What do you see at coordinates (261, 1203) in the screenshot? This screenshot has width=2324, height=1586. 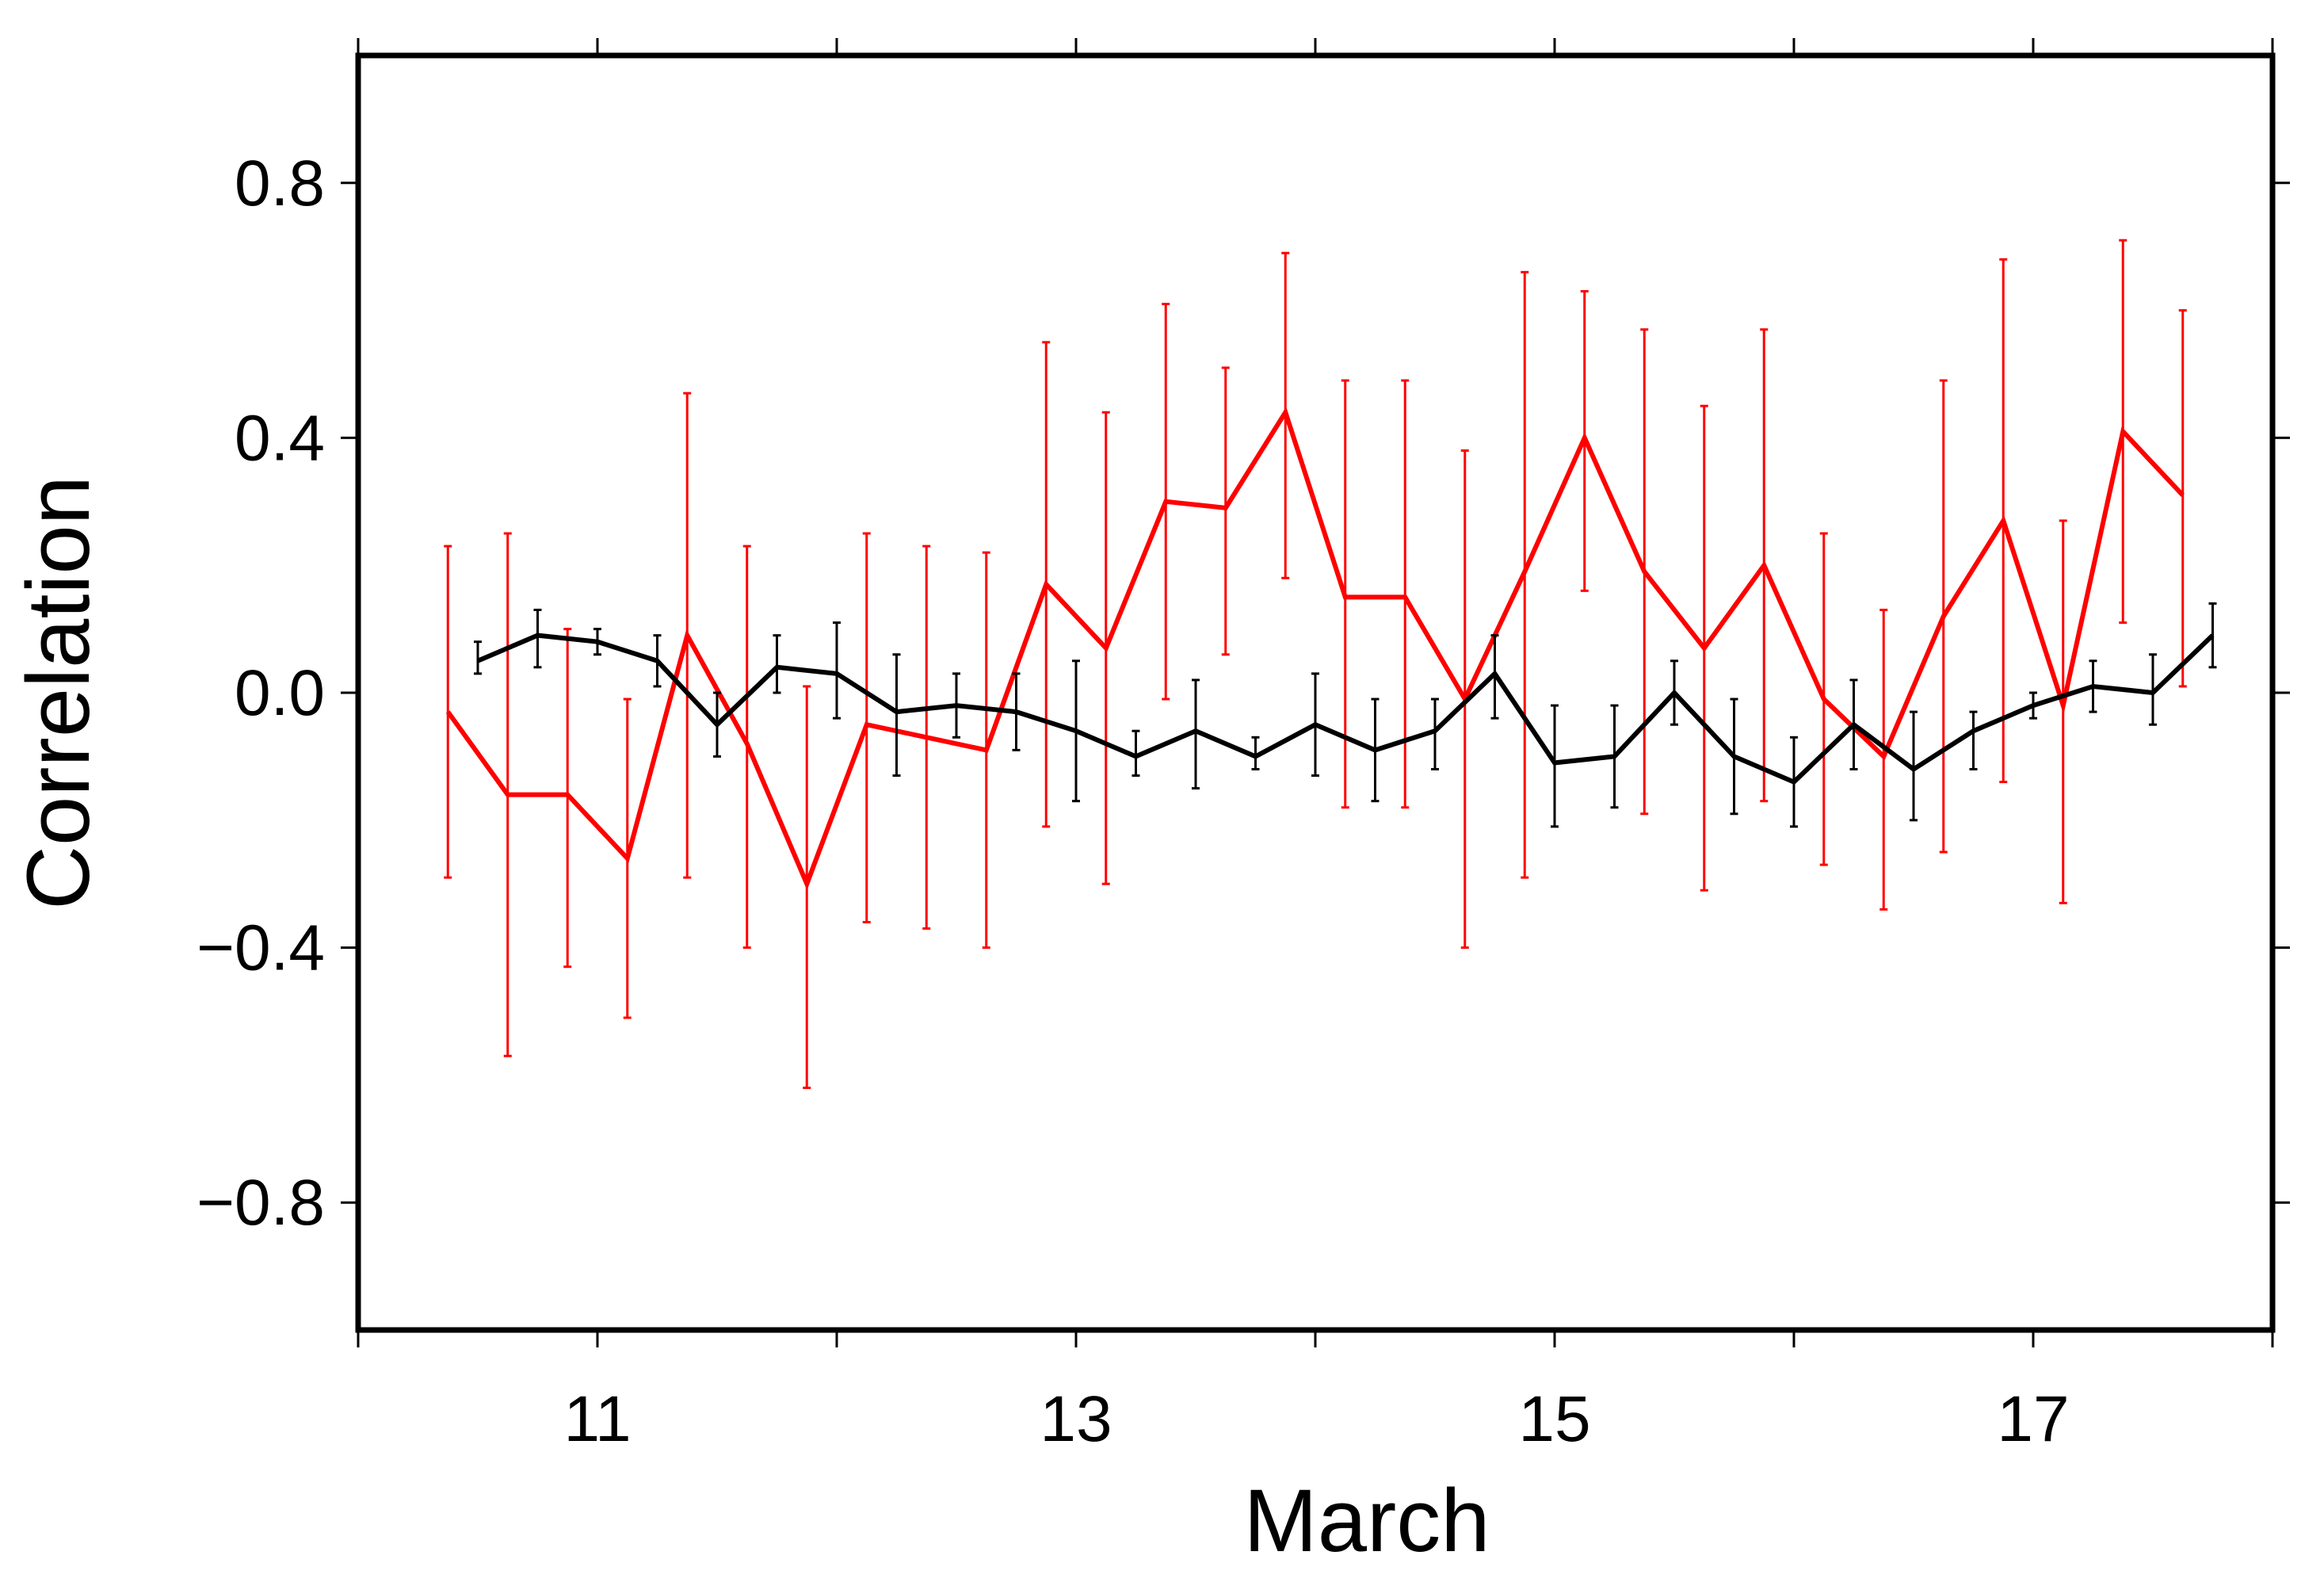 I see `y-tick-label: −0.8` at bounding box center [261, 1203].